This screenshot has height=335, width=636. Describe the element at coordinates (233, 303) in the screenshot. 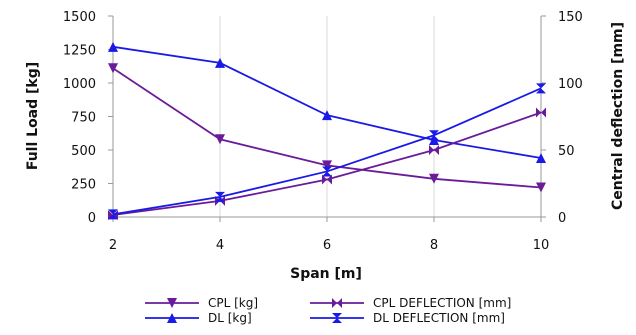

I see `legend-label: CPL [kg]` at that location.